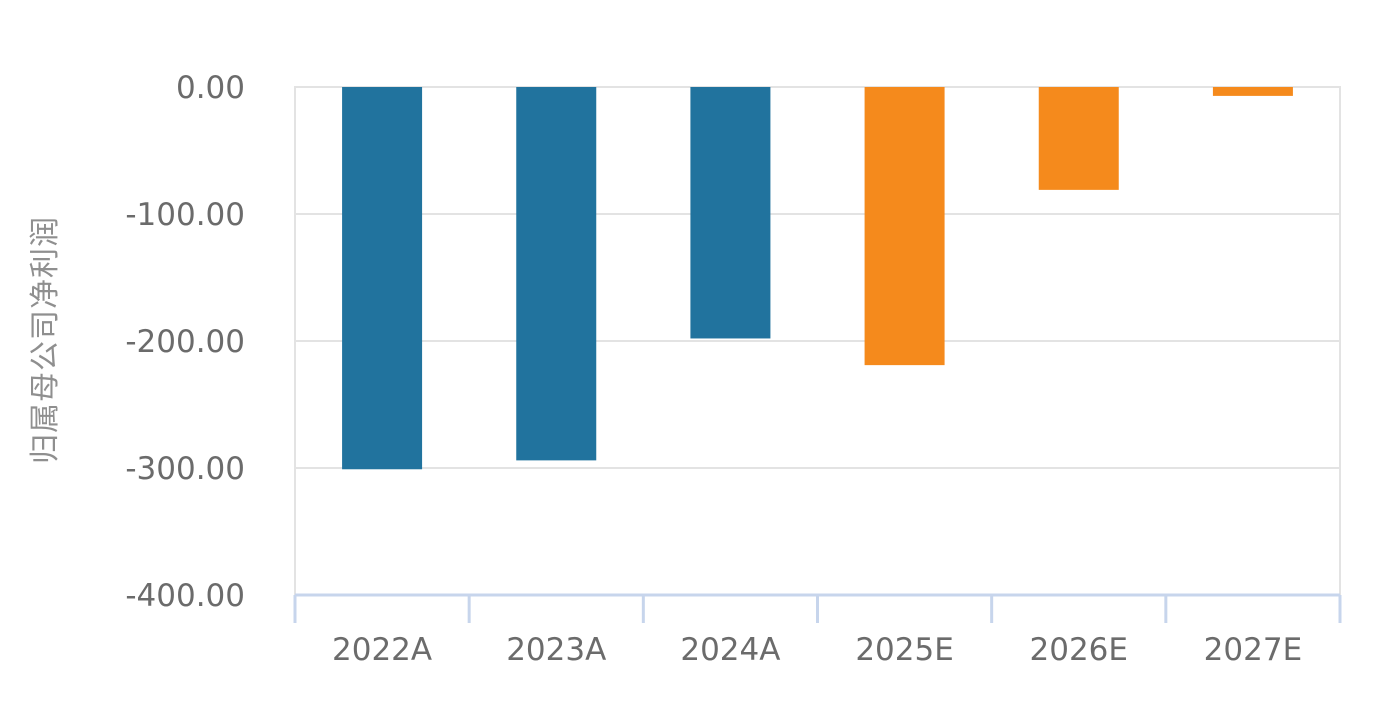  I want to click on bar-2027E, so click(1252, 91).